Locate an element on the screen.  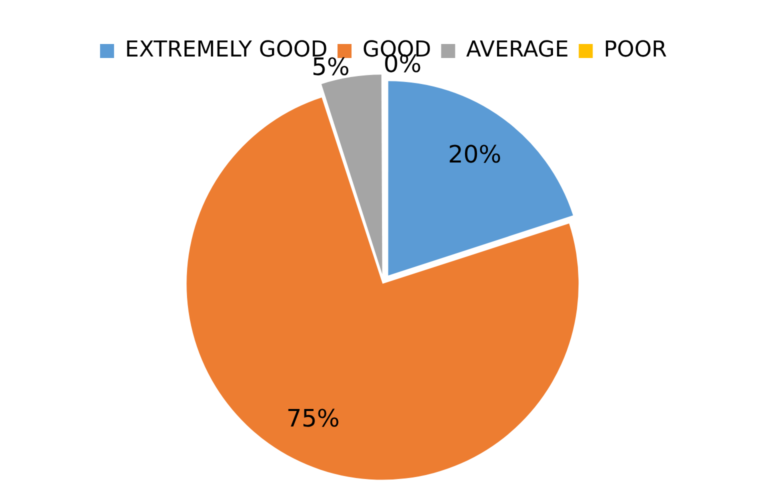
legend-label: POOR is located at coordinates (635, 50).